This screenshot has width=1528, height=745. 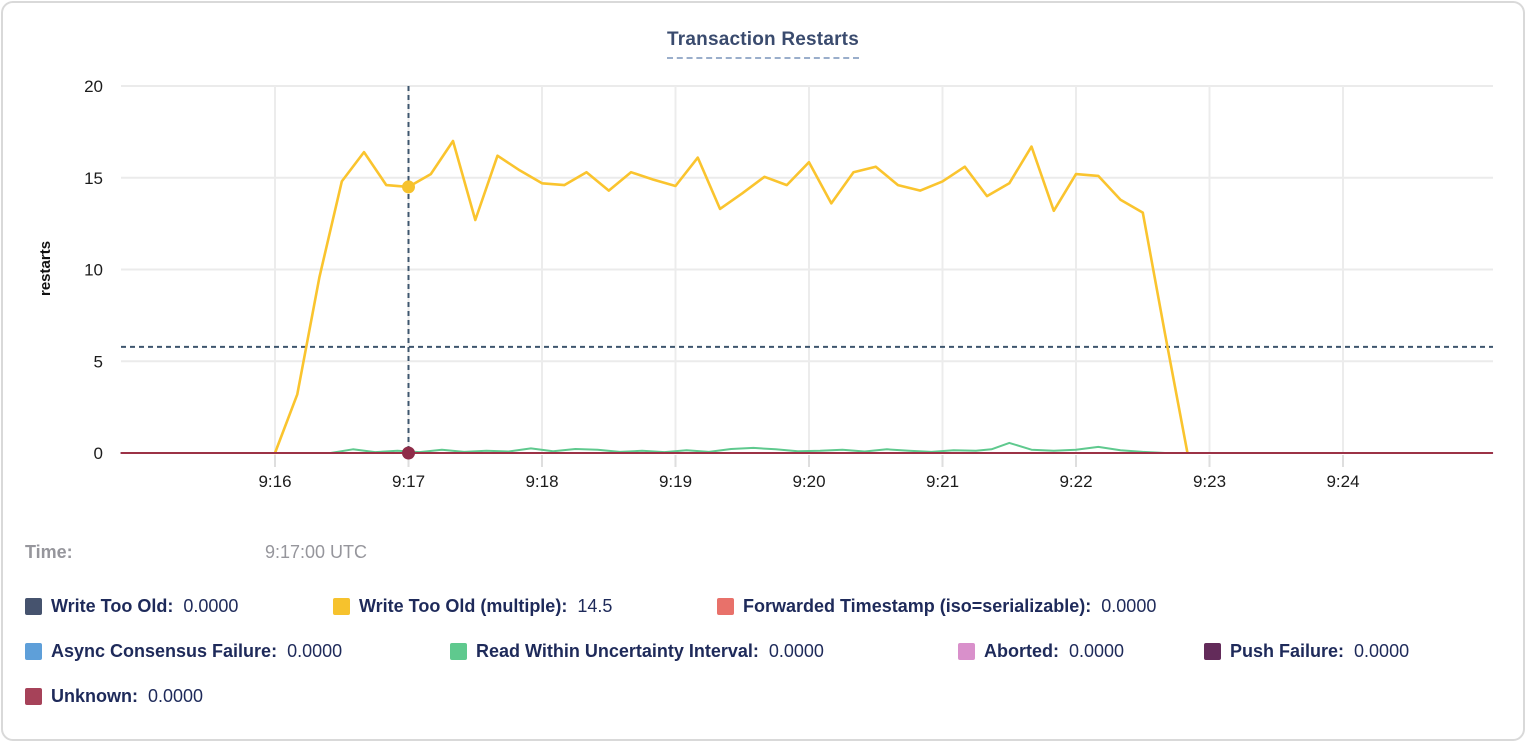 I want to click on x-tick-label: 9:24, so click(x=1342, y=481).